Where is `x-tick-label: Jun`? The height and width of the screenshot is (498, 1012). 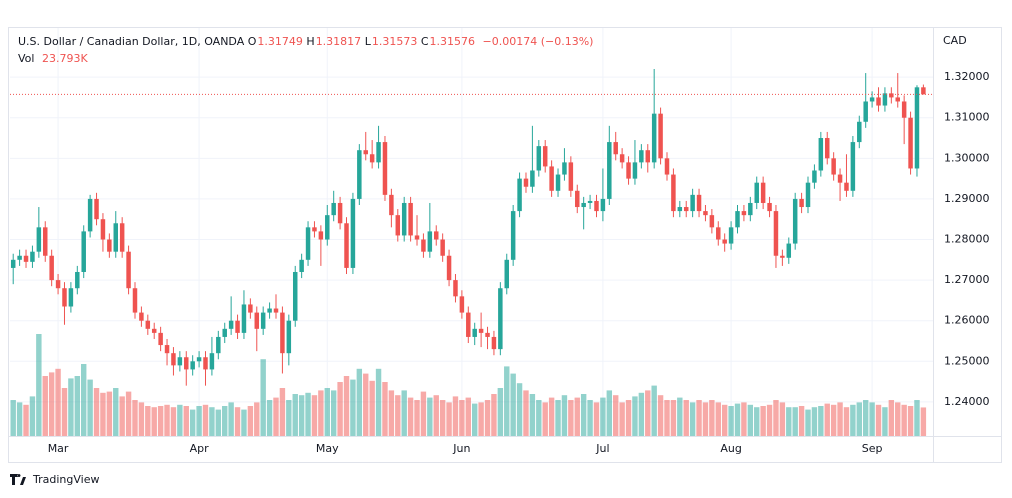 x-tick-label: Jun is located at coordinates (461, 448).